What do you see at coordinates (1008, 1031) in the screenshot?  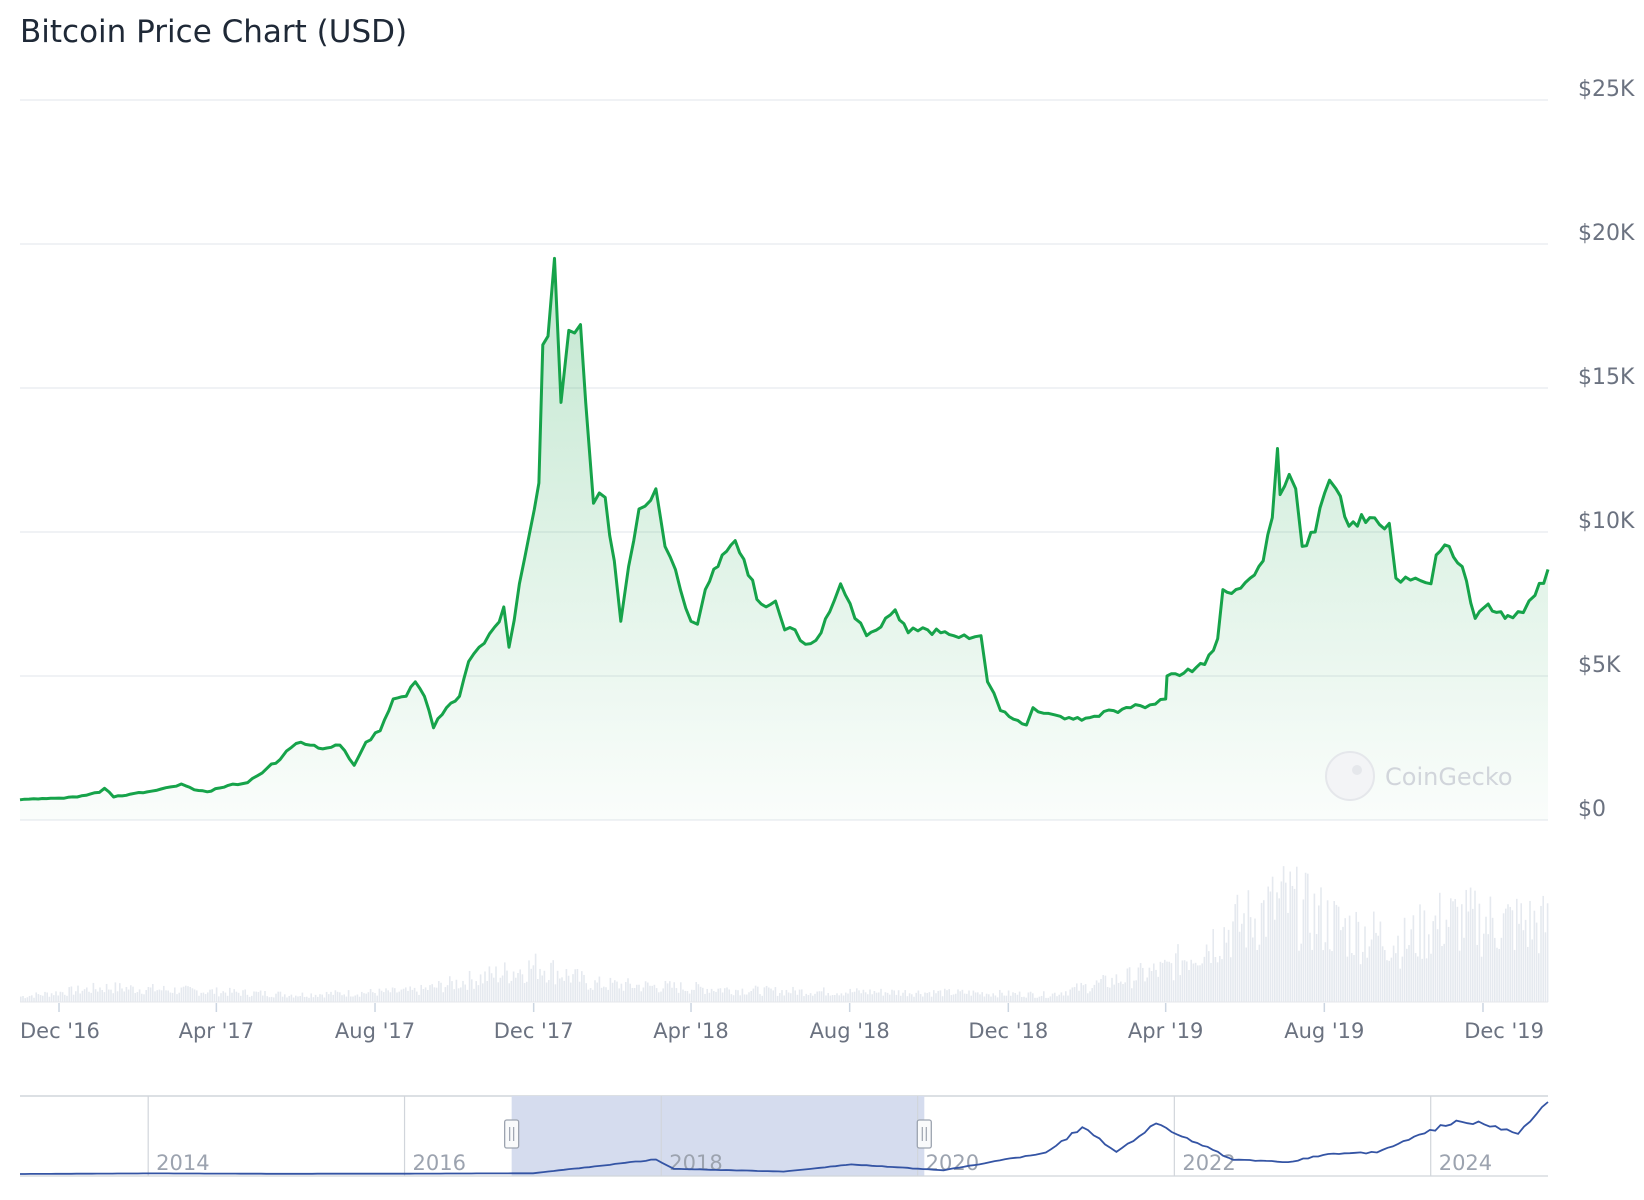 I see `x-tick-label: Dec '18` at bounding box center [1008, 1031].